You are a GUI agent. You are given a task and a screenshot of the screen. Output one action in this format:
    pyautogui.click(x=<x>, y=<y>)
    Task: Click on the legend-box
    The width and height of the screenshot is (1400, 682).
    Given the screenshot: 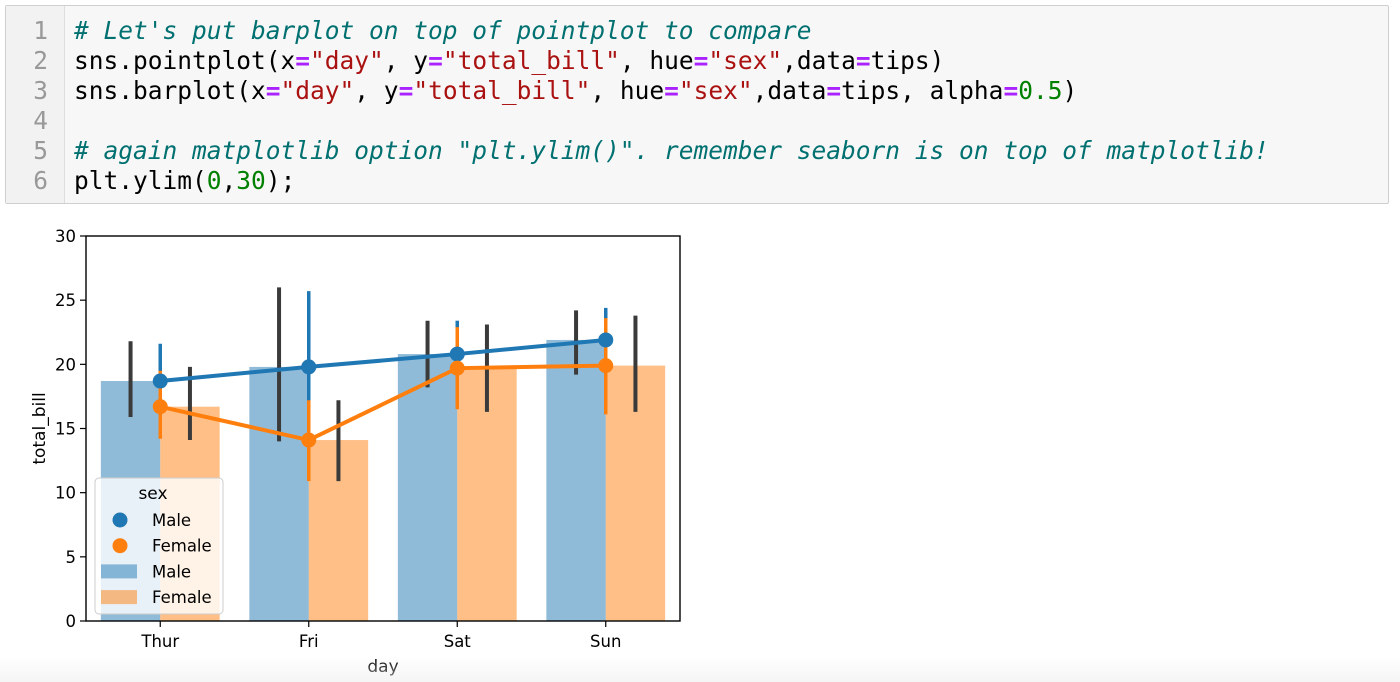 What is the action you would take?
    pyautogui.click(x=159, y=546)
    